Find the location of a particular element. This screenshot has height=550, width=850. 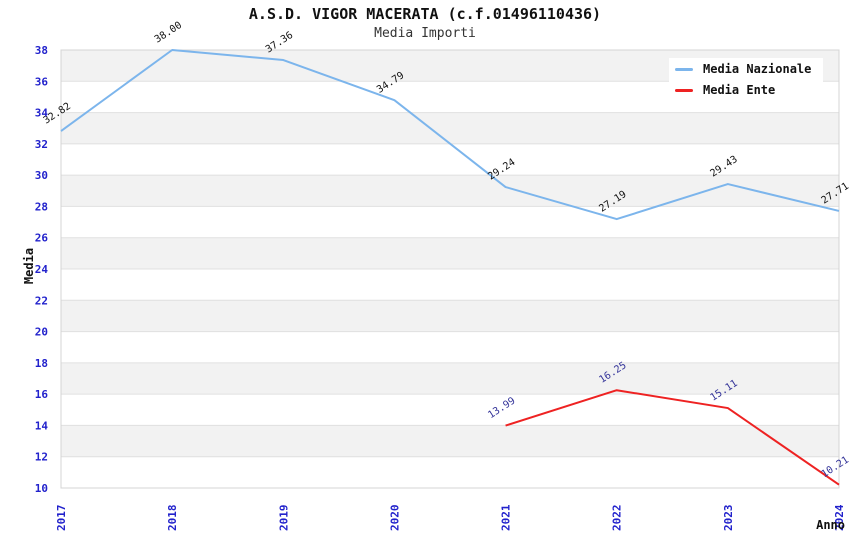

x-tick-label: 2023 is located at coordinates (728, 518).